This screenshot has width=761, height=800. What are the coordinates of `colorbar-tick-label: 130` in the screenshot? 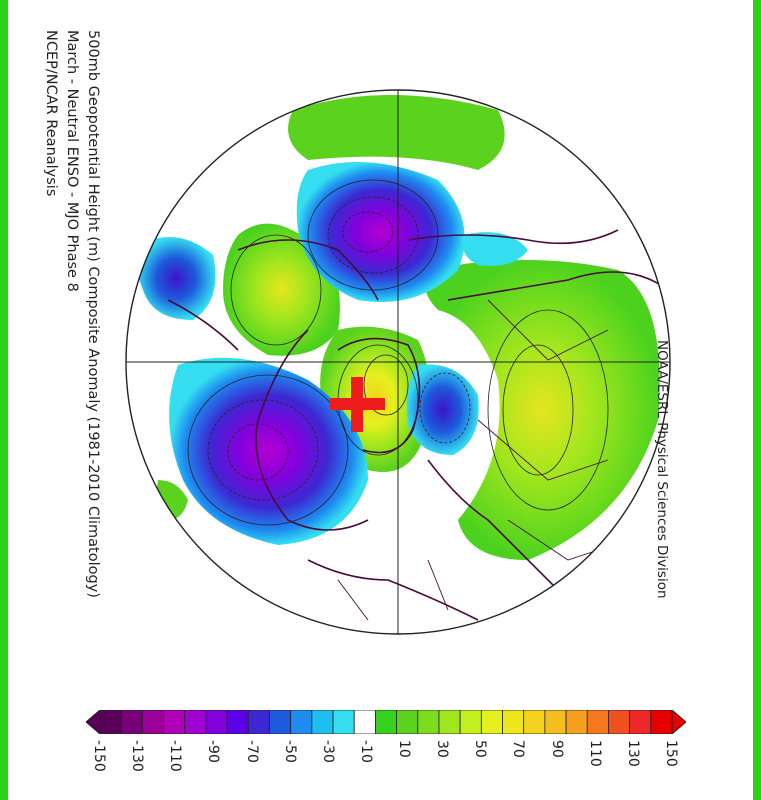 It's located at (632, 753).